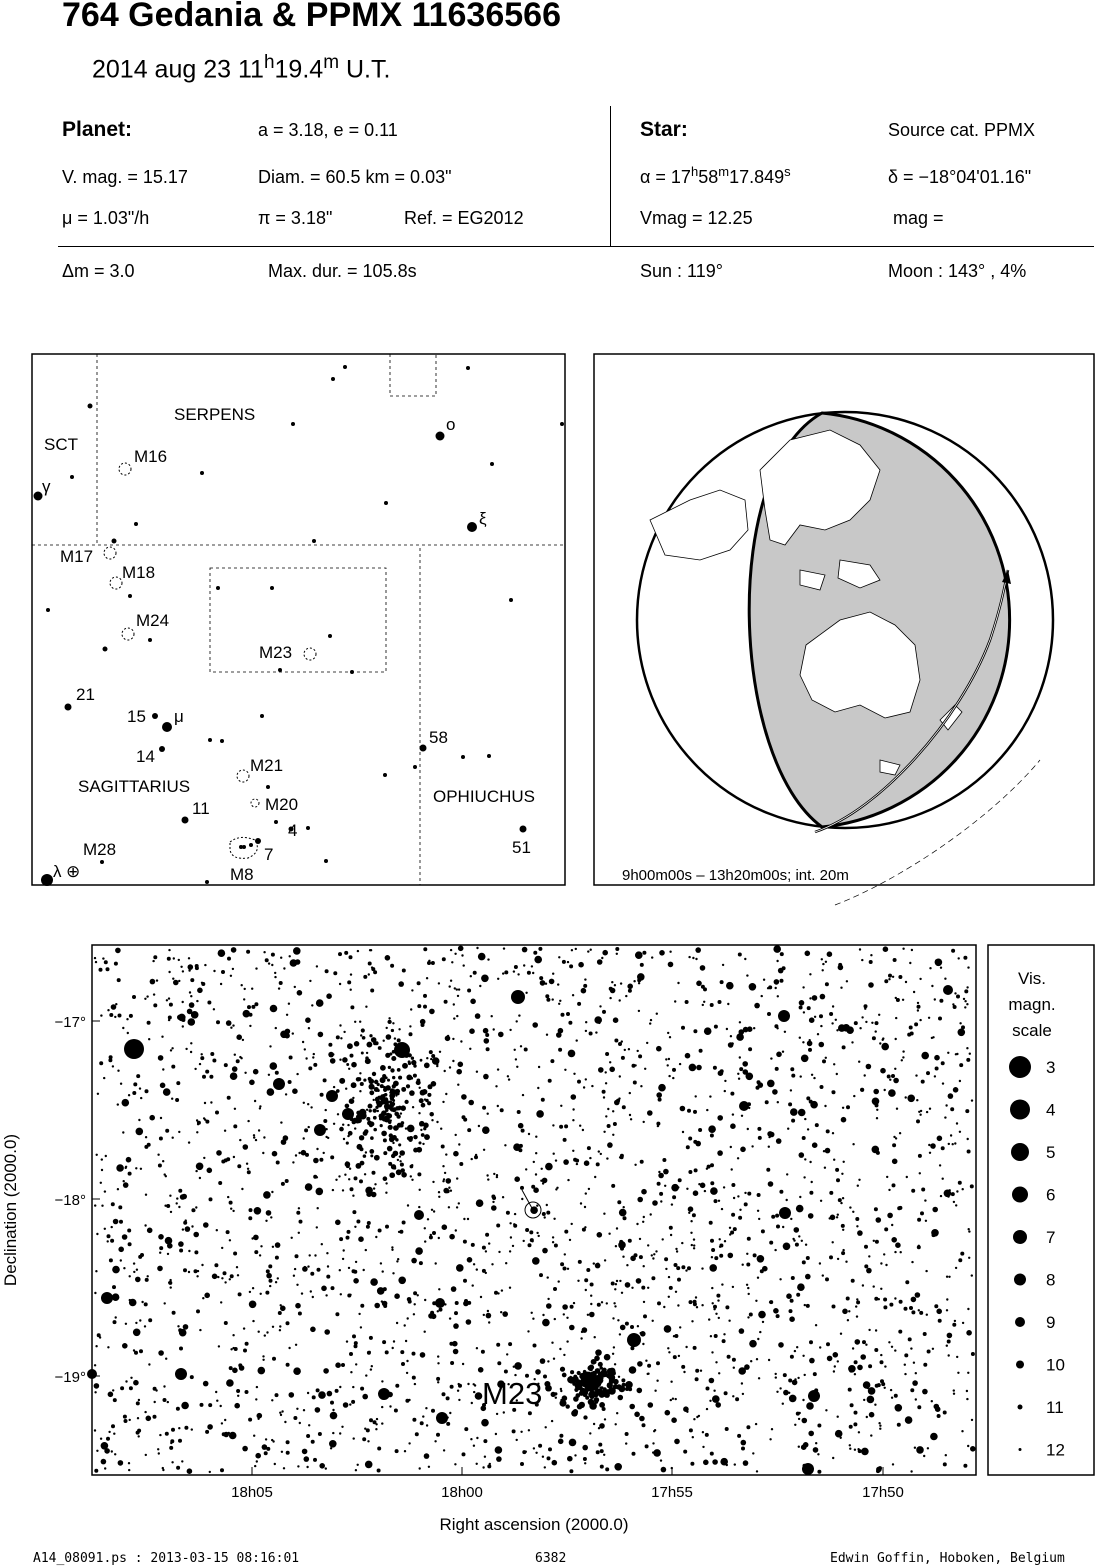 The width and height of the screenshot is (1096, 1568). What do you see at coordinates (166, 1558) in the screenshot?
I see `footer-file: A14_08091.ps : 2013-03-15 08:16:01` at bounding box center [166, 1558].